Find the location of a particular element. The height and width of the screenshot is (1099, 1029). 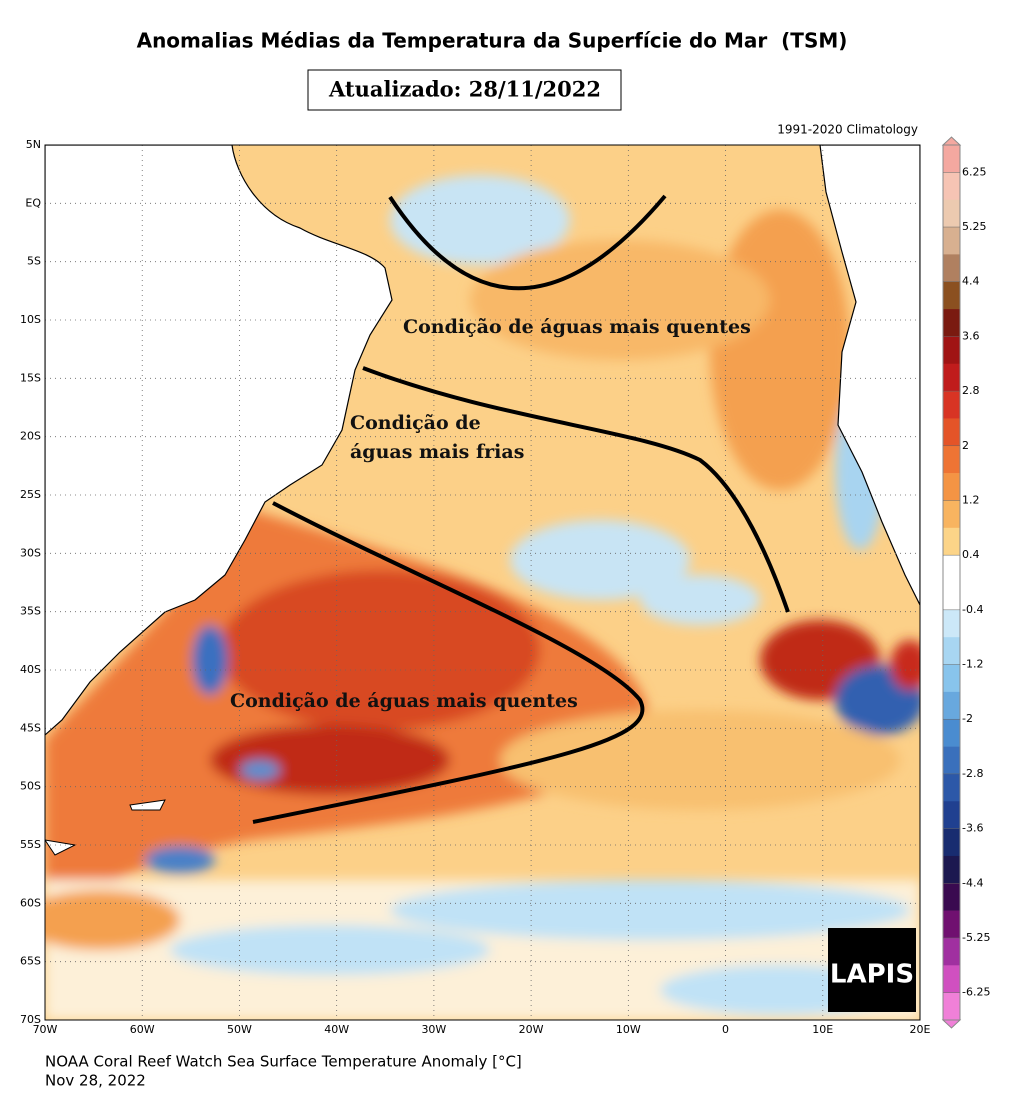

boundary-north is located at coordinates (527, 242).